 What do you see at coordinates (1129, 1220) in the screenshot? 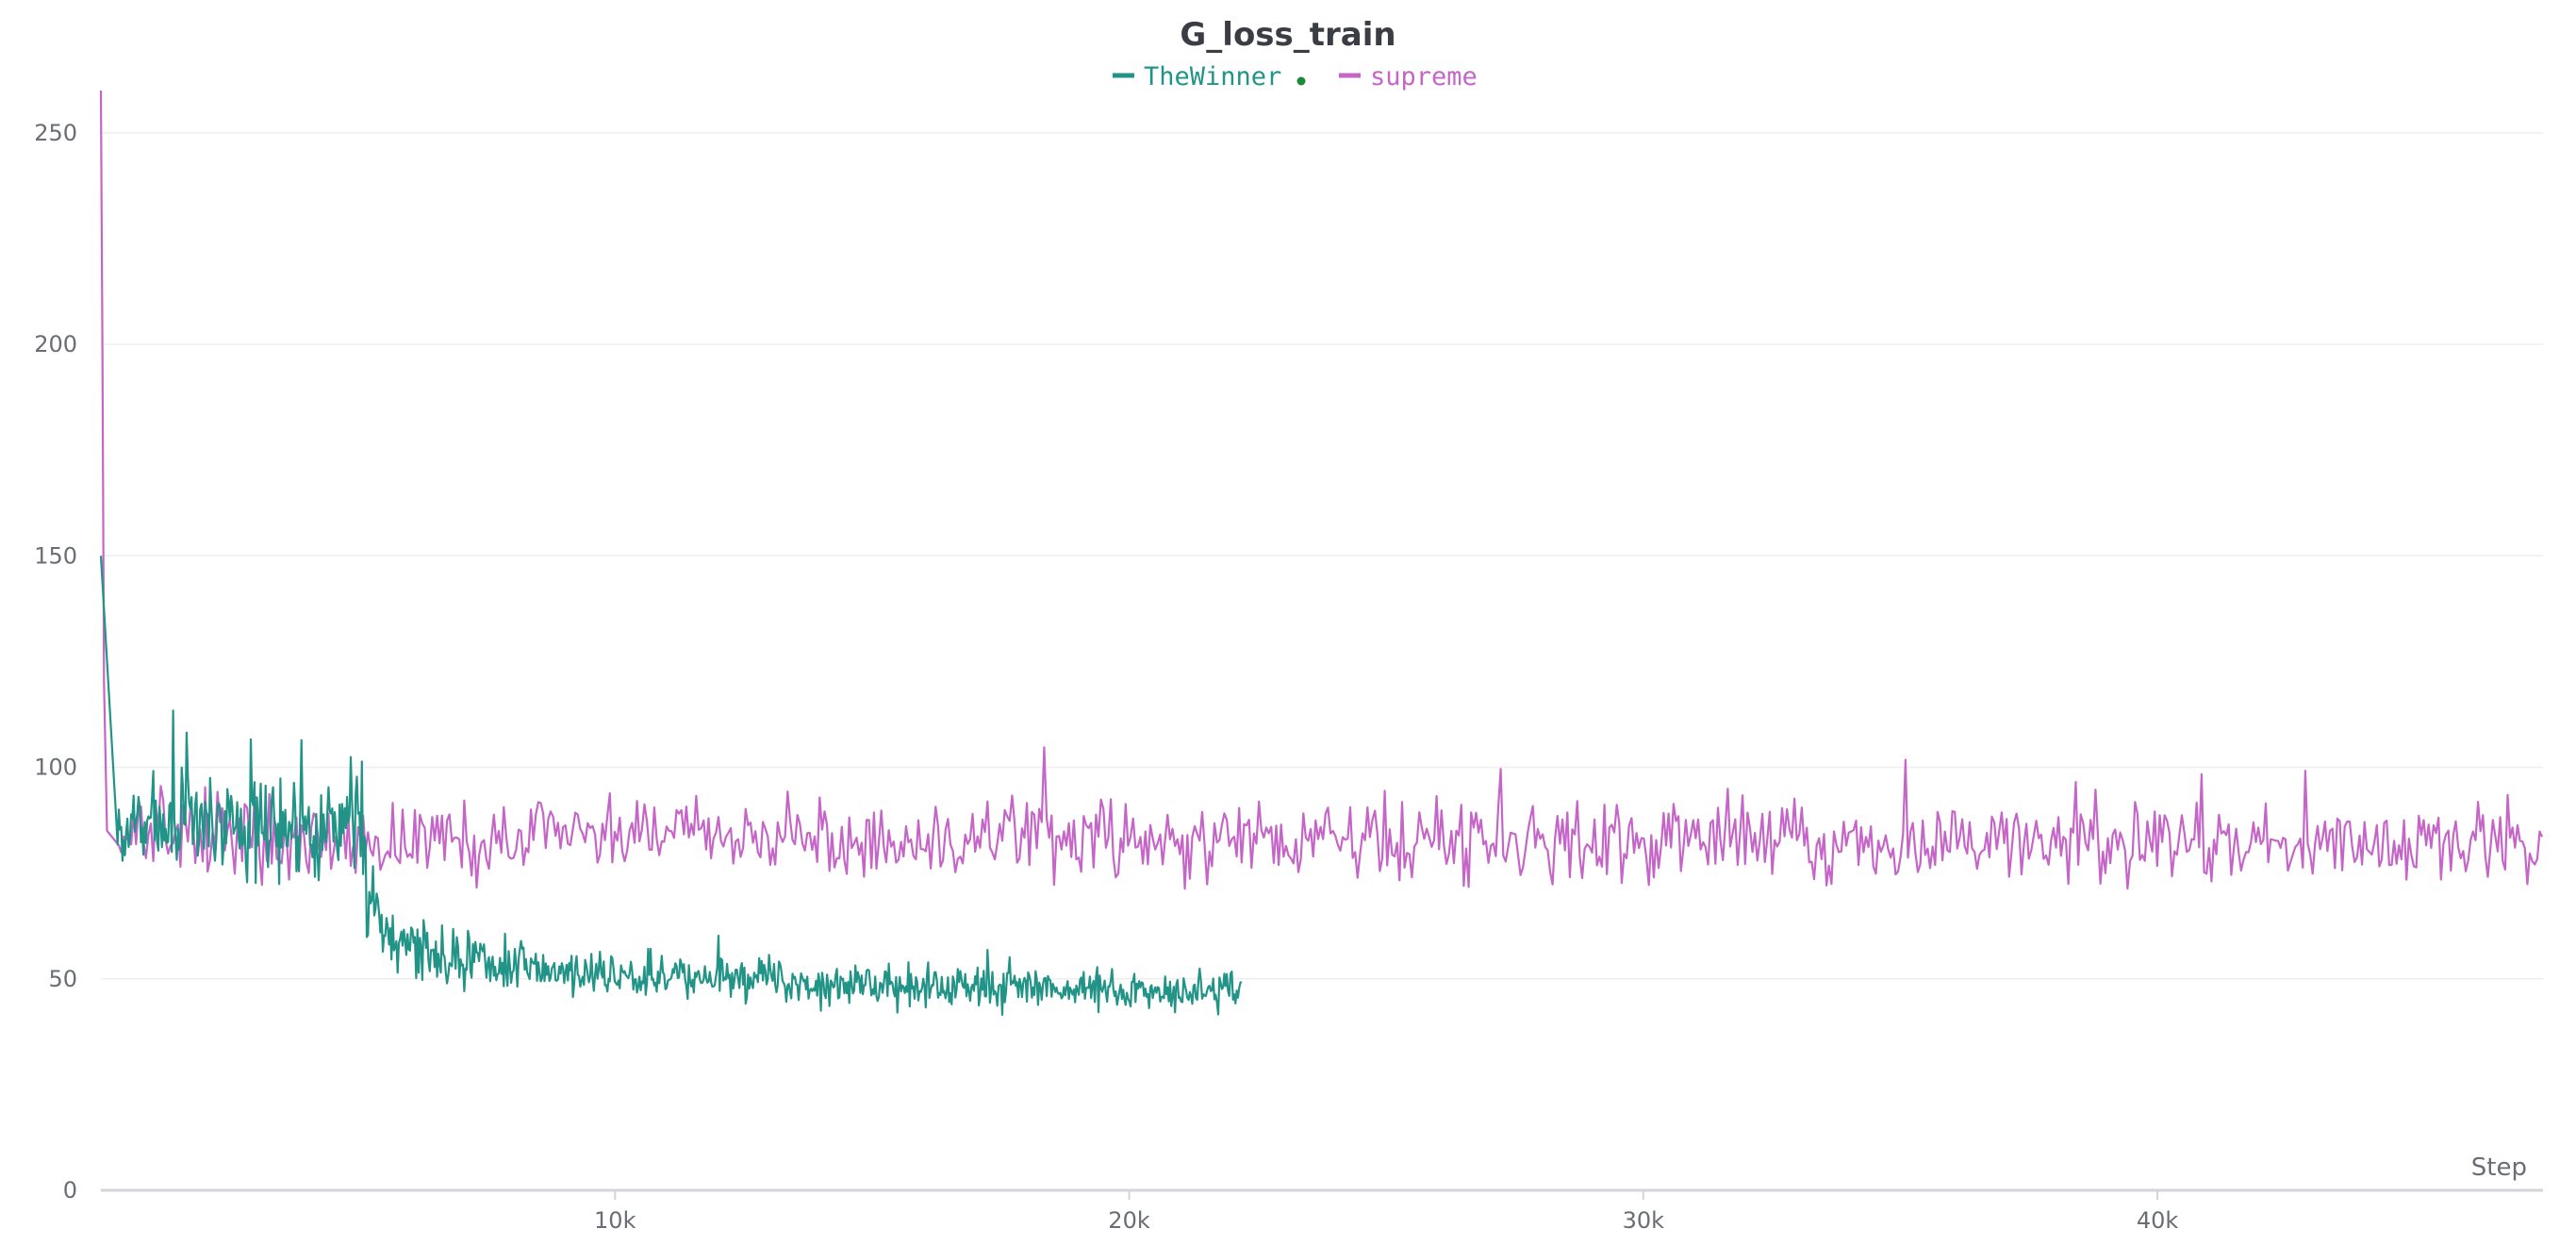
I see `x-tick-label: 20k` at bounding box center [1129, 1220].